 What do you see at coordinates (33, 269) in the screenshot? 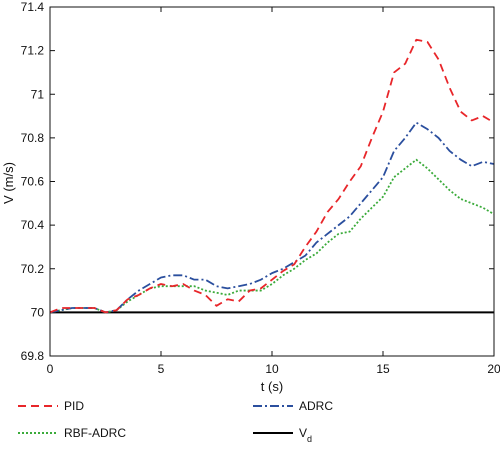
I see `y-tick-label: 70.2` at bounding box center [33, 269].